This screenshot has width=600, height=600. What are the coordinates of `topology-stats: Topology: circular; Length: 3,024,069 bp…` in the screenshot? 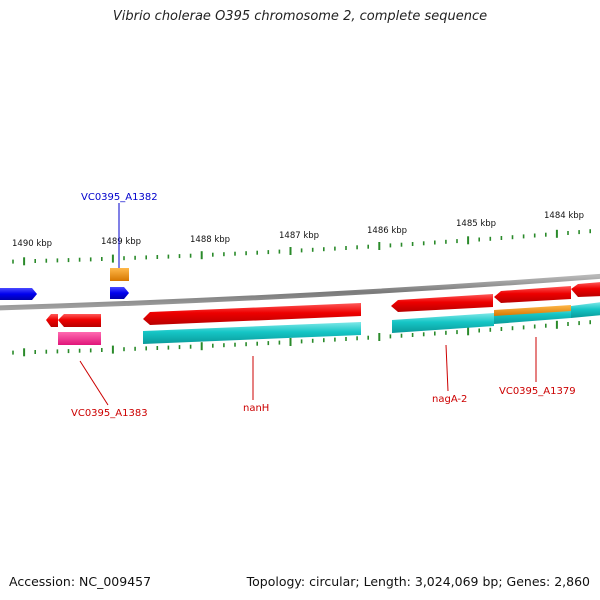 It's located at (418, 581).